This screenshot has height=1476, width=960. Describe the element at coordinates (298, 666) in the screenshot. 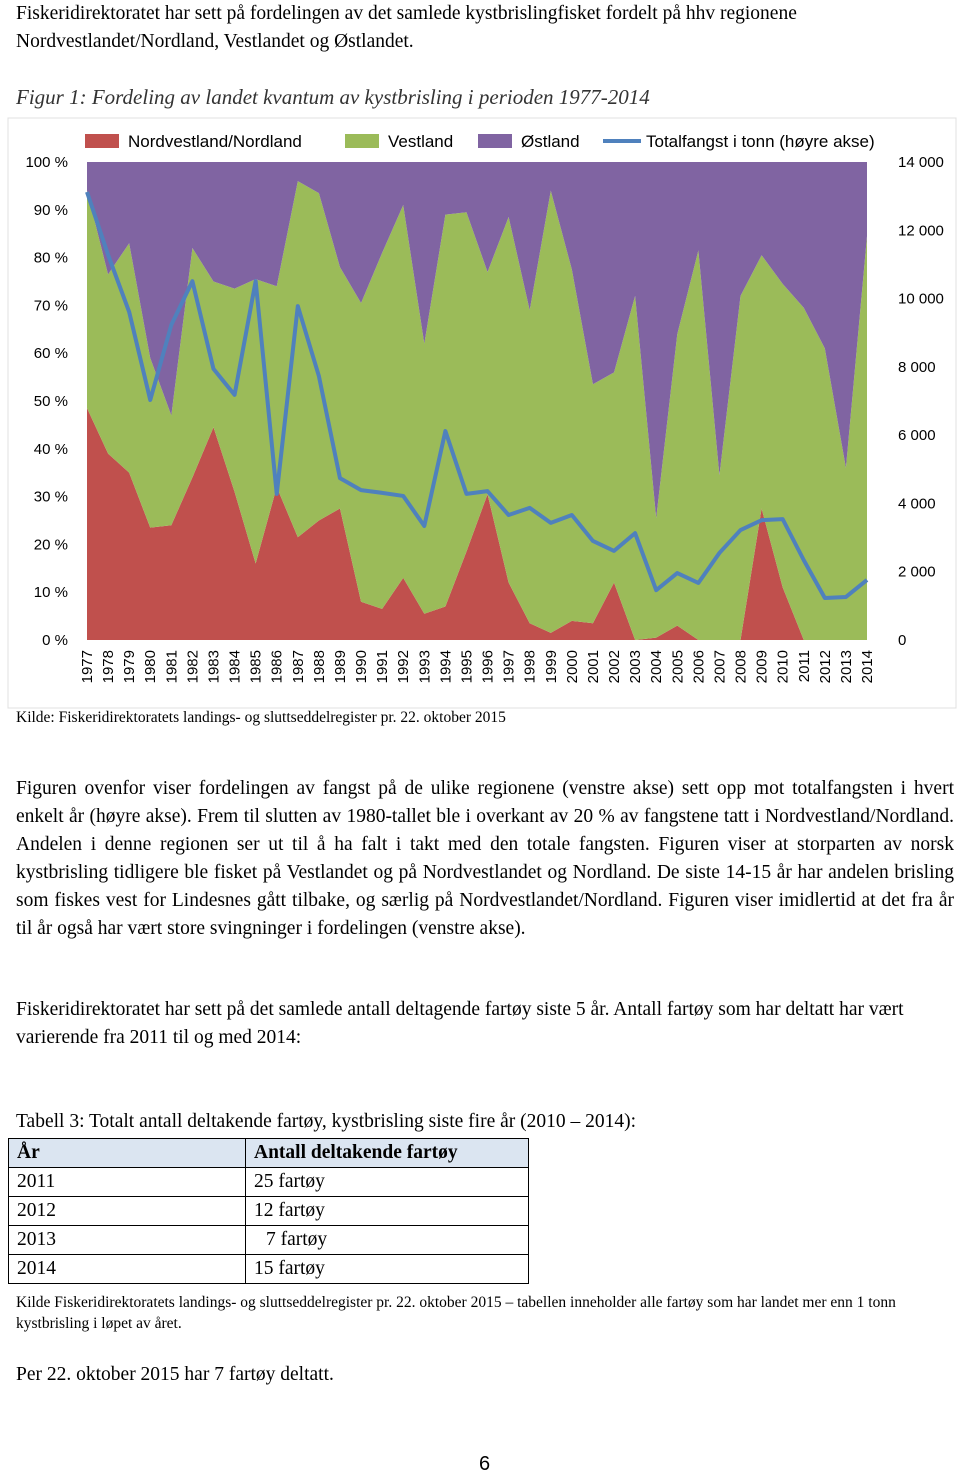

I see `x-tick-label: 1987` at that location.